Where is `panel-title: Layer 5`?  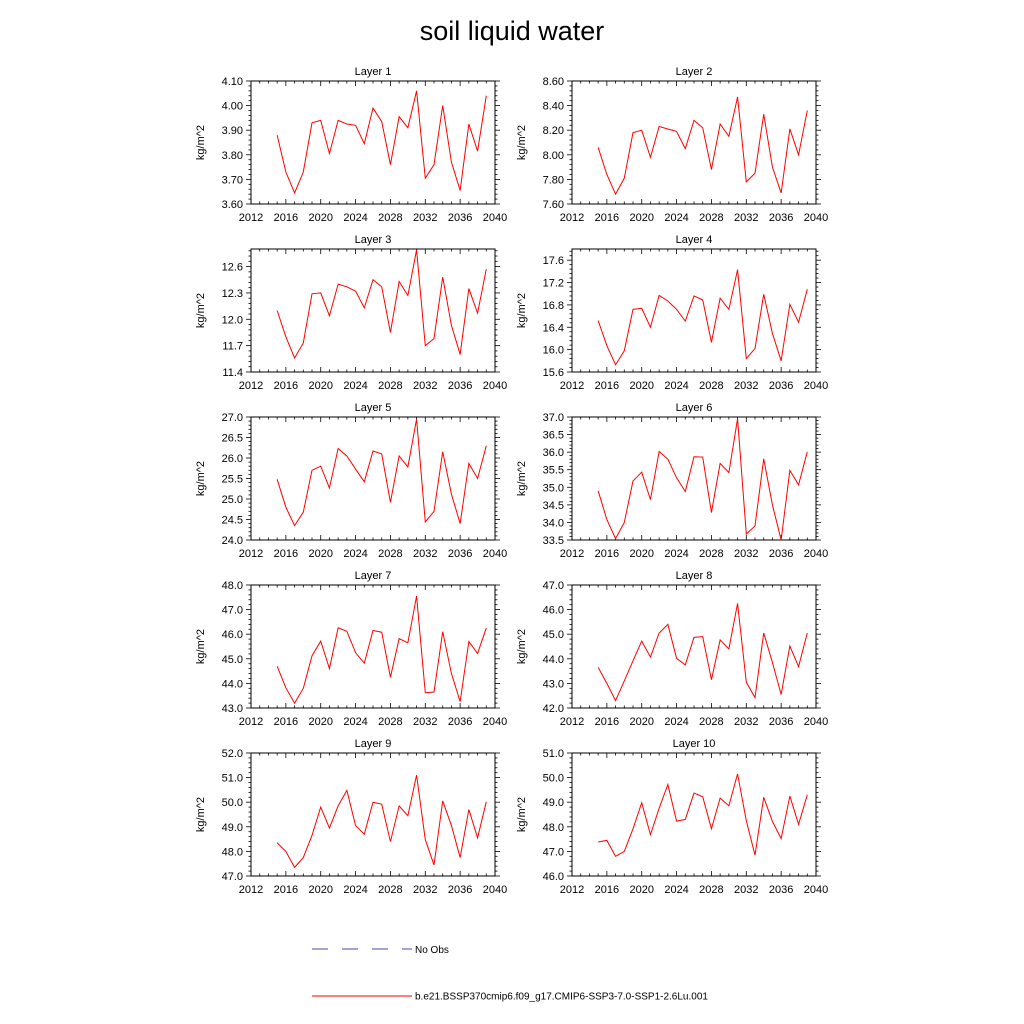 panel-title: Layer 5 is located at coordinates (373, 408).